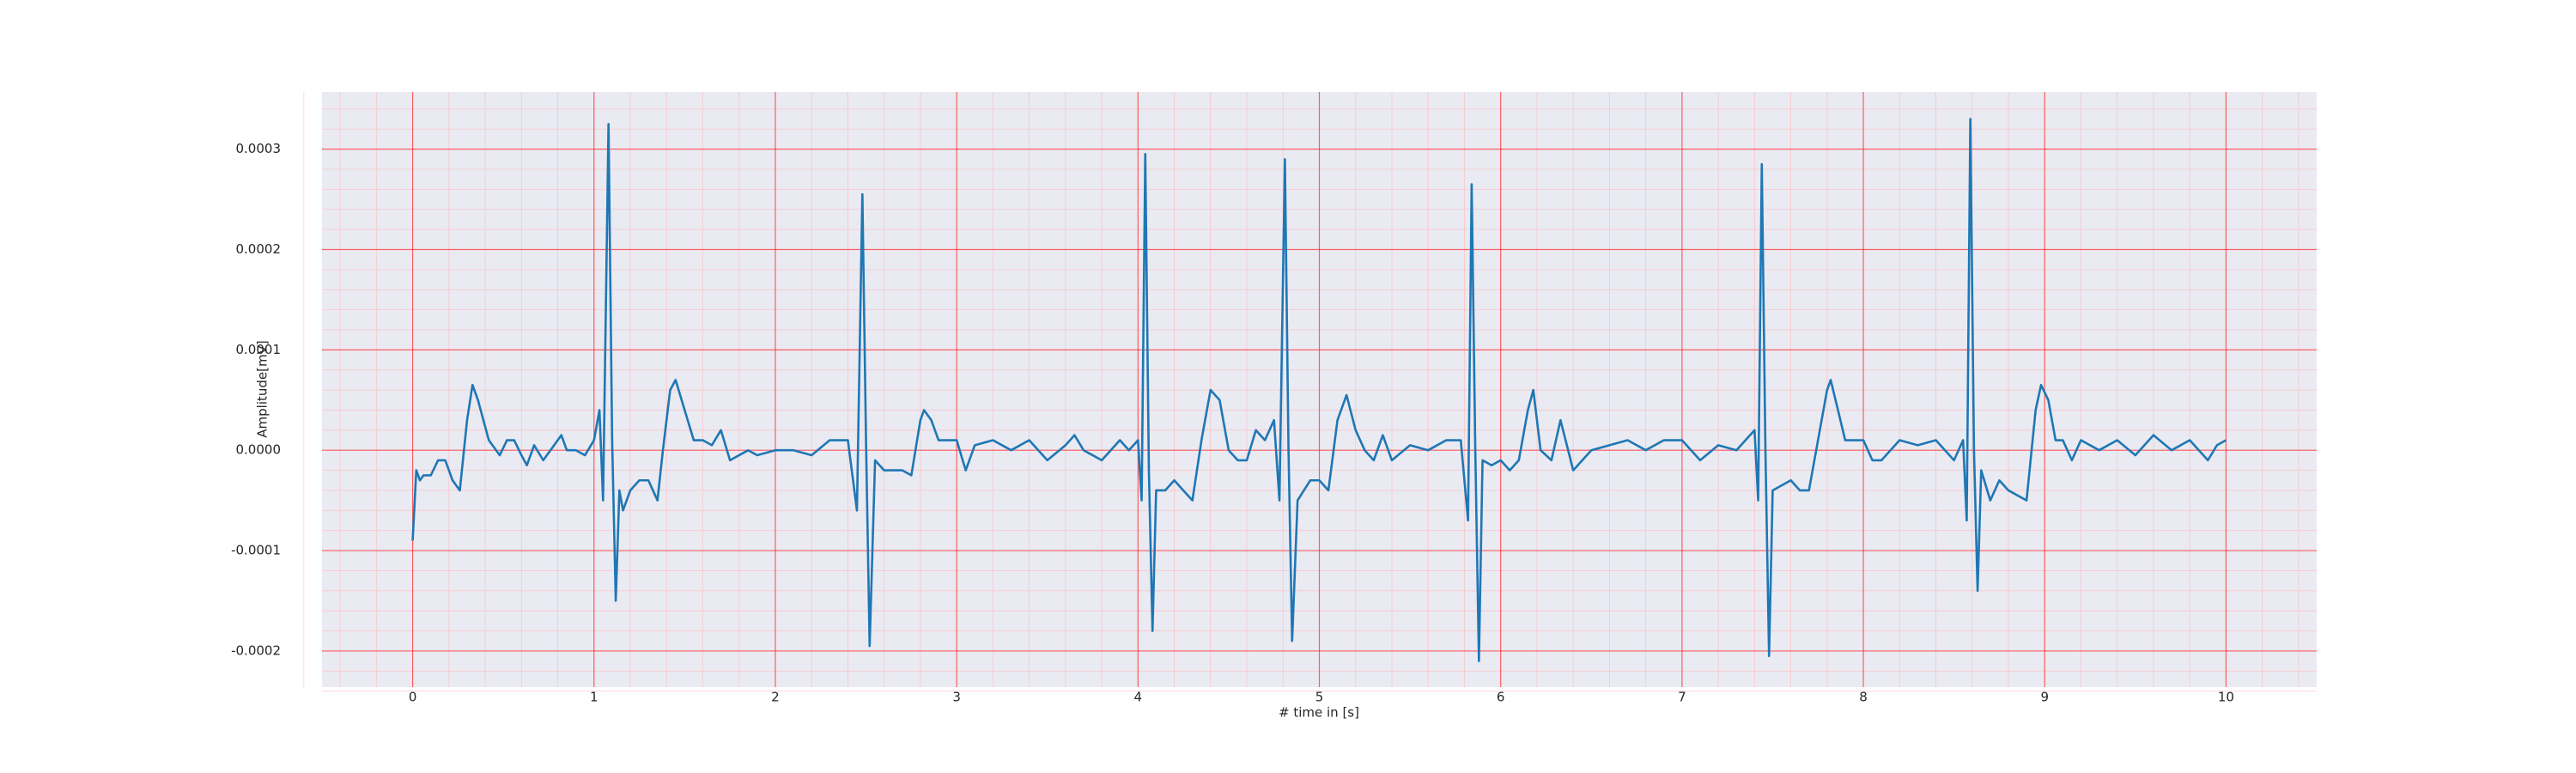 The image size is (2576, 773). Describe the element at coordinates (957, 697) in the screenshot. I see `x-tick-label: 3` at that location.